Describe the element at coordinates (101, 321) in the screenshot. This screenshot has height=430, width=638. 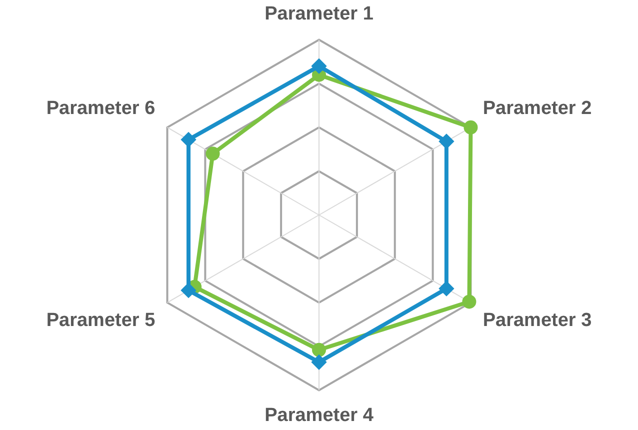
I see `spoke-label: Parameter 5` at that location.